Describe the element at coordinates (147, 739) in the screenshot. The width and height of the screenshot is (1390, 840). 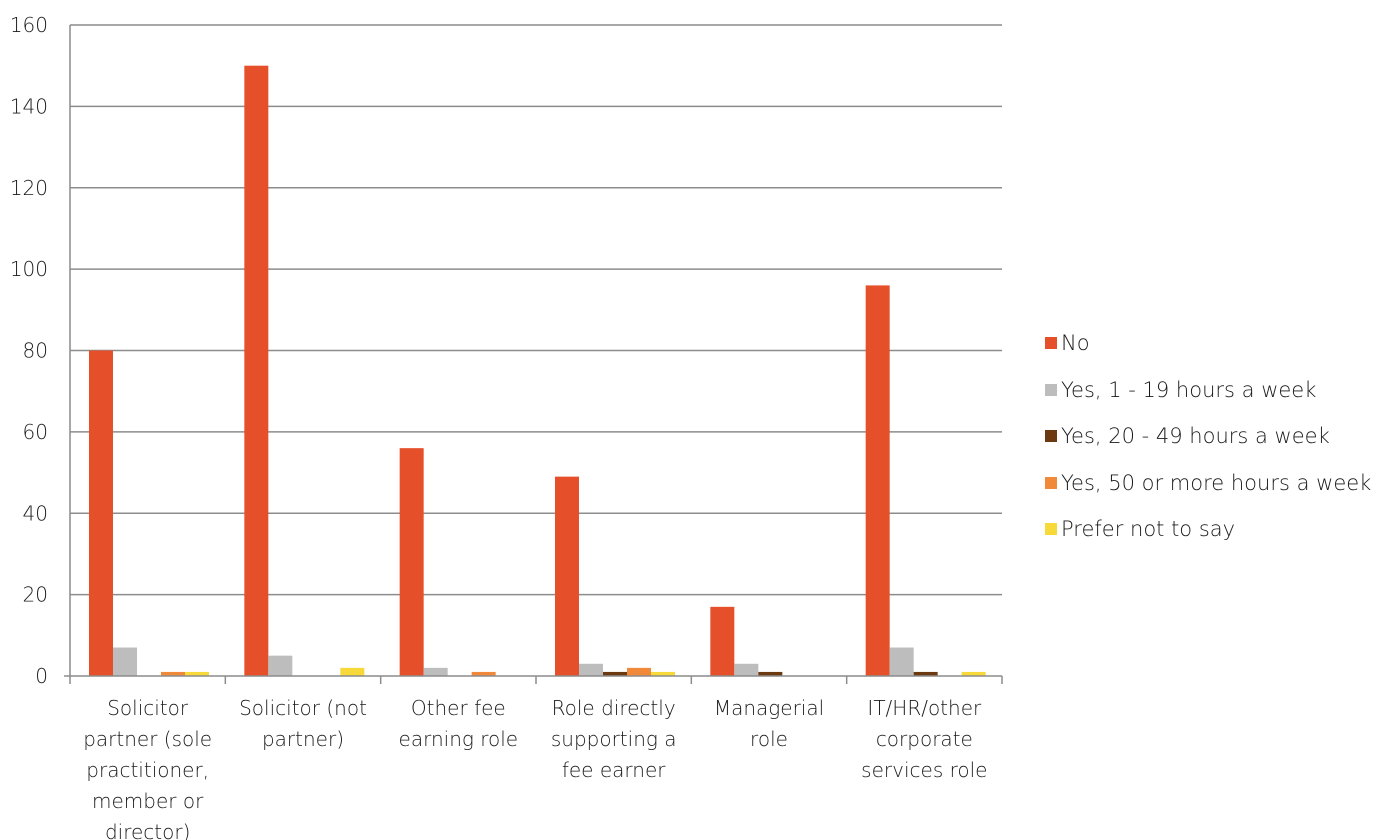
I see `x-category-label: partner (sole` at that location.